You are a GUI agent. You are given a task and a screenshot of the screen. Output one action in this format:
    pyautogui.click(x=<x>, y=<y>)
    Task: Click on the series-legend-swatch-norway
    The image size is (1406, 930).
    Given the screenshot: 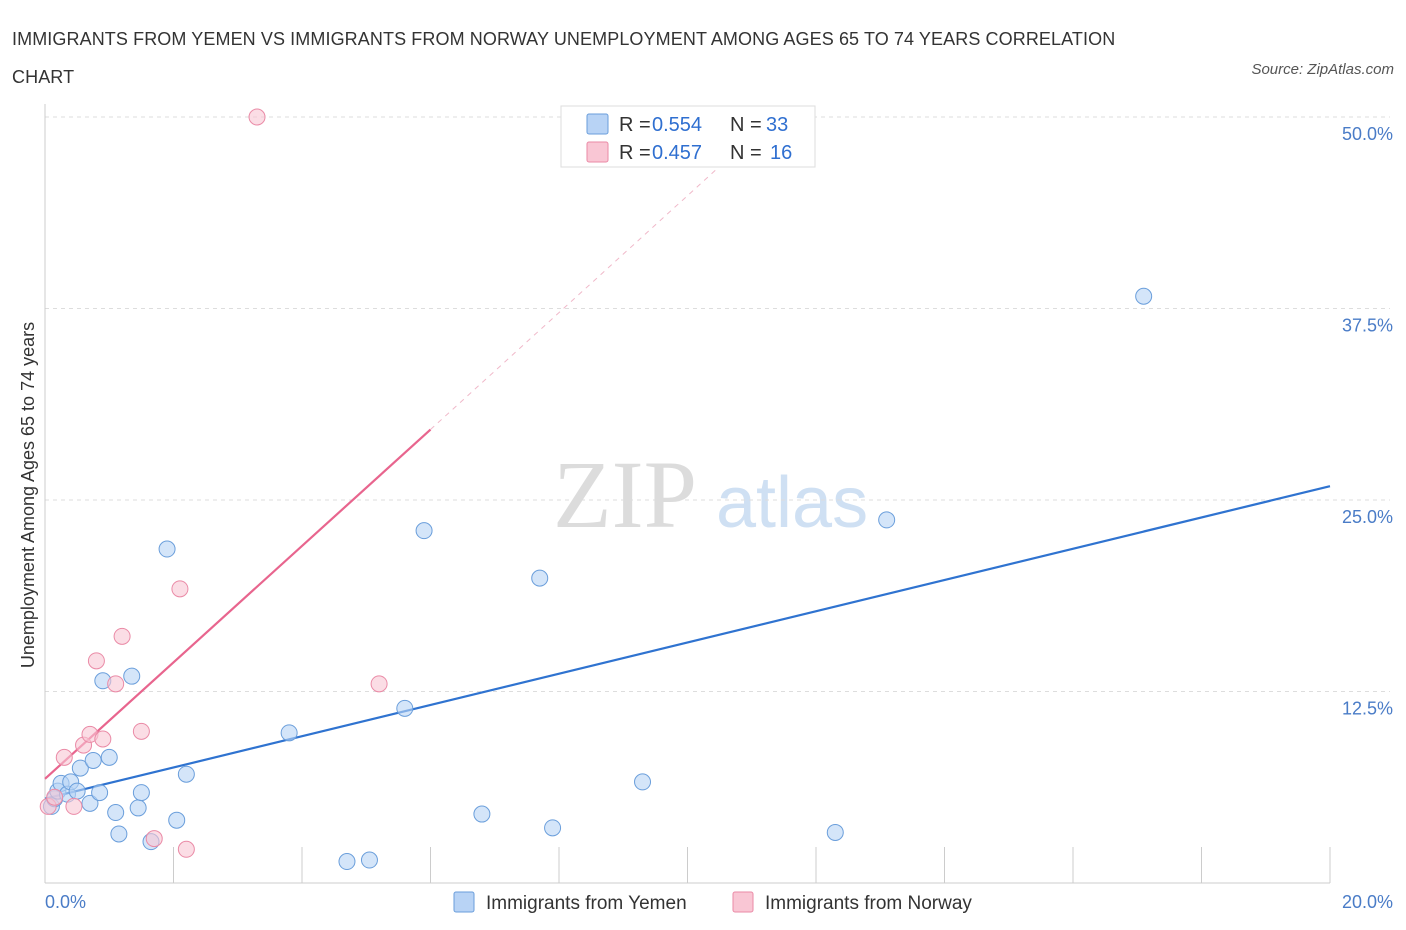 What is the action you would take?
    pyautogui.click(x=743, y=902)
    